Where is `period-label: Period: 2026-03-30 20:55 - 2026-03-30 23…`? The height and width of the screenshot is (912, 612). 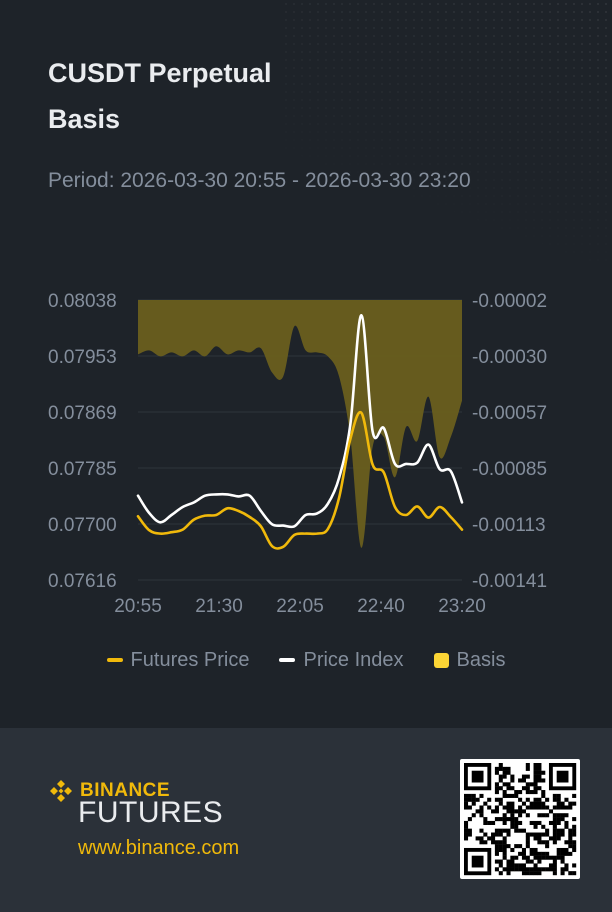 period-label: Period: 2026-03-30 20:55 - 2026-03-30 23… is located at coordinates (259, 180).